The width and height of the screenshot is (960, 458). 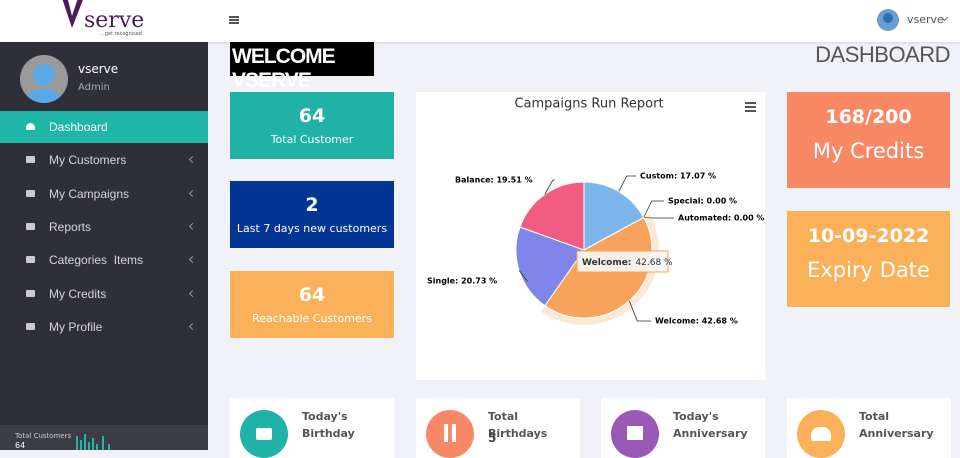 What do you see at coordinates (462, 281) in the screenshot?
I see `slice-label: Single: 20.73 %` at bounding box center [462, 281].